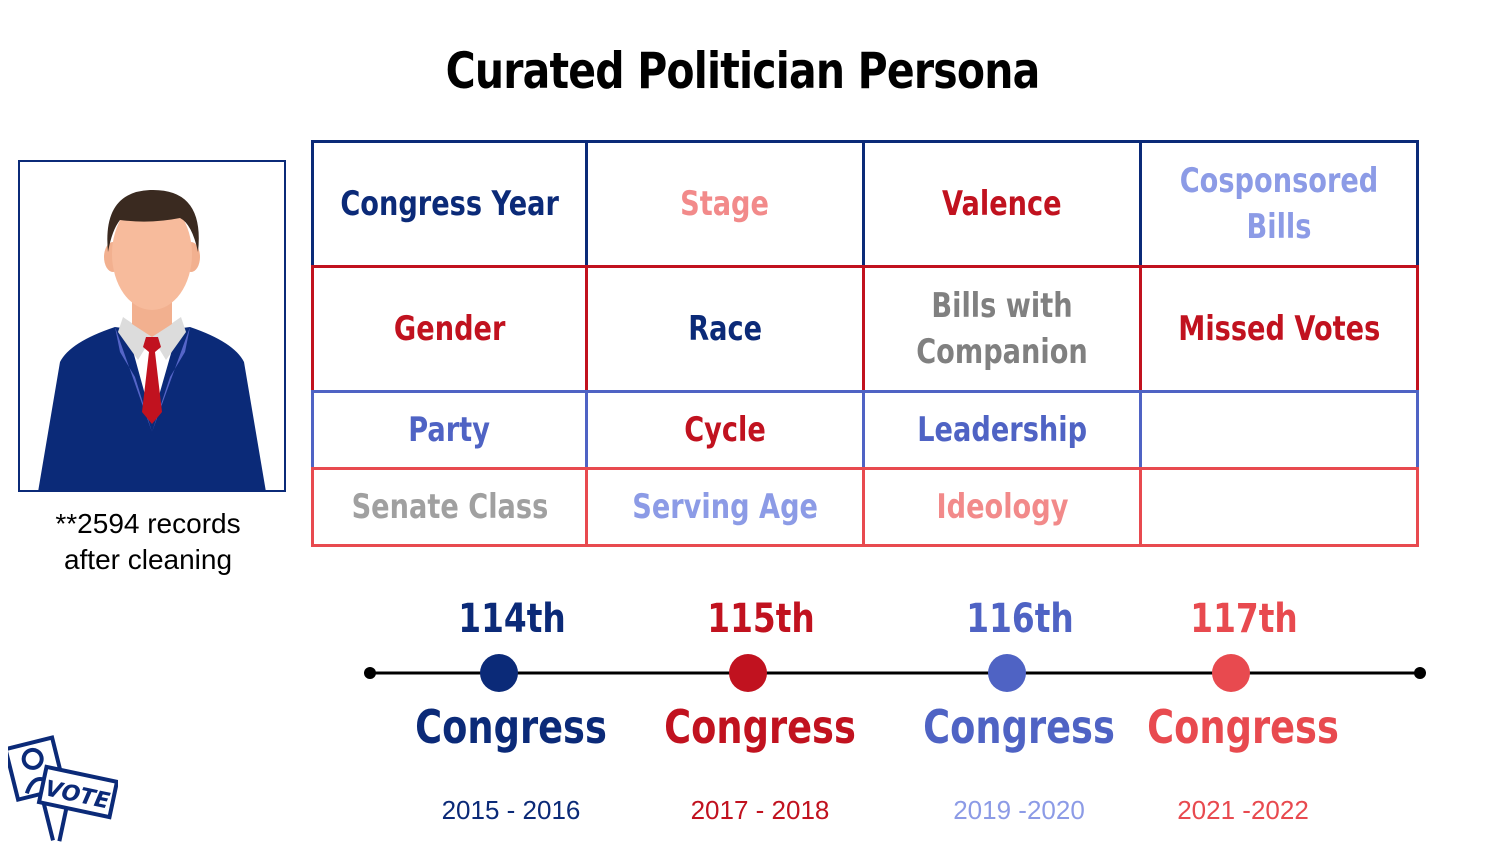  I want to click on grid-cell: Serving Age, so click(725, 507).